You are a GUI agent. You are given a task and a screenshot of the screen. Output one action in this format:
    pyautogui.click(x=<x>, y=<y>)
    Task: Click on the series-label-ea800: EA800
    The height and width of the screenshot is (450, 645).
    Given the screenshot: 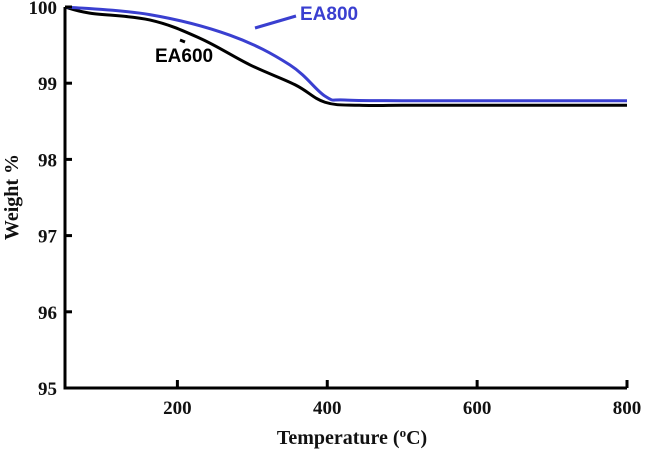 What is the action you would take?
    pyautogui.click(x=329, y=14)
    